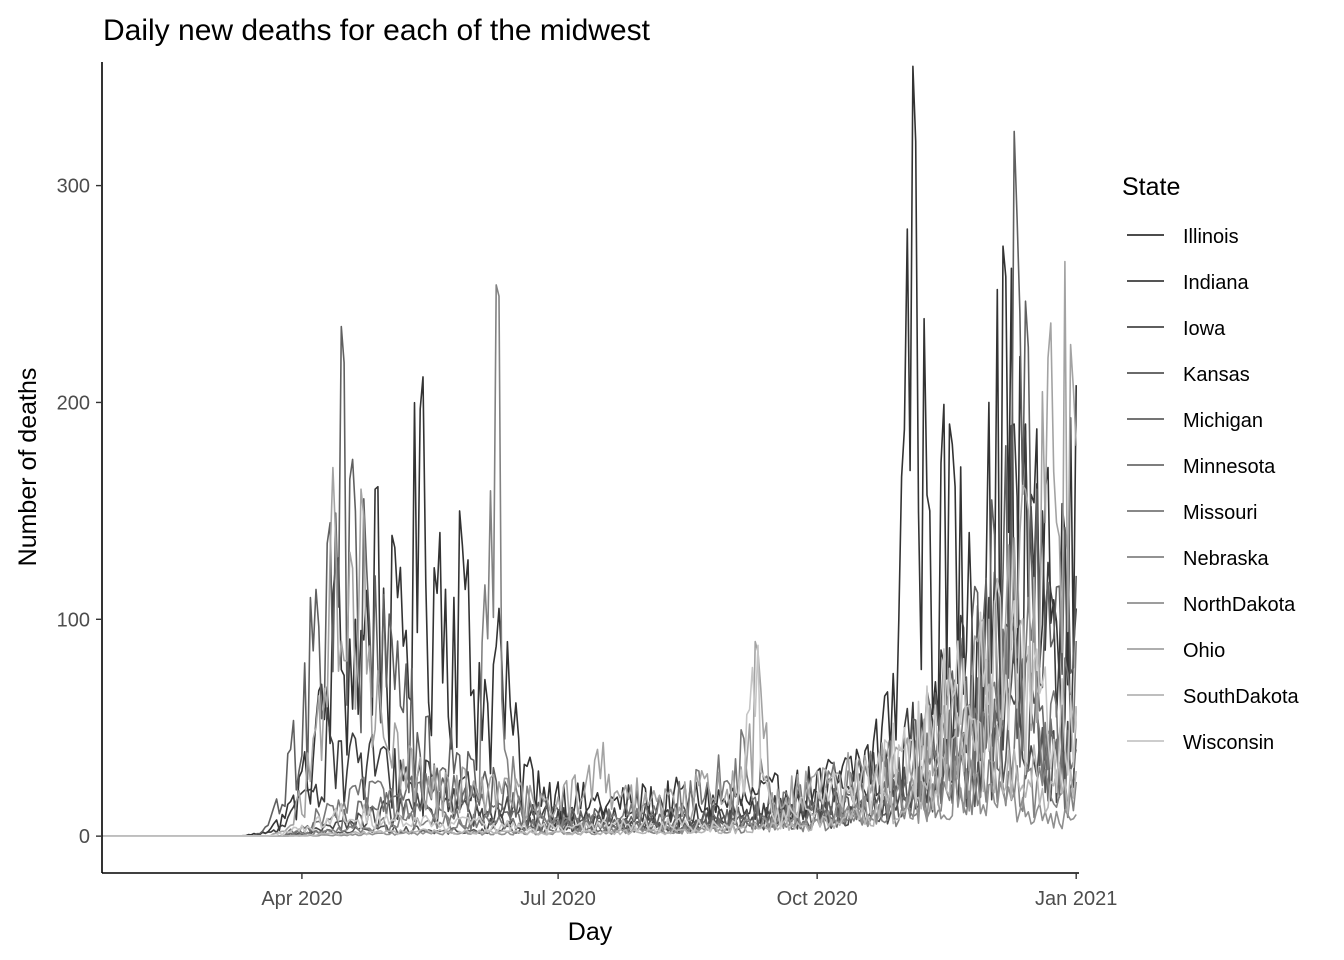 This screenshot has height=960, width=1344. What do you see at coordinates (1228, 743) in the screenshot?
I see `legend-label-wisconsin: Wisconsin` at bounding box center [1228, 743].